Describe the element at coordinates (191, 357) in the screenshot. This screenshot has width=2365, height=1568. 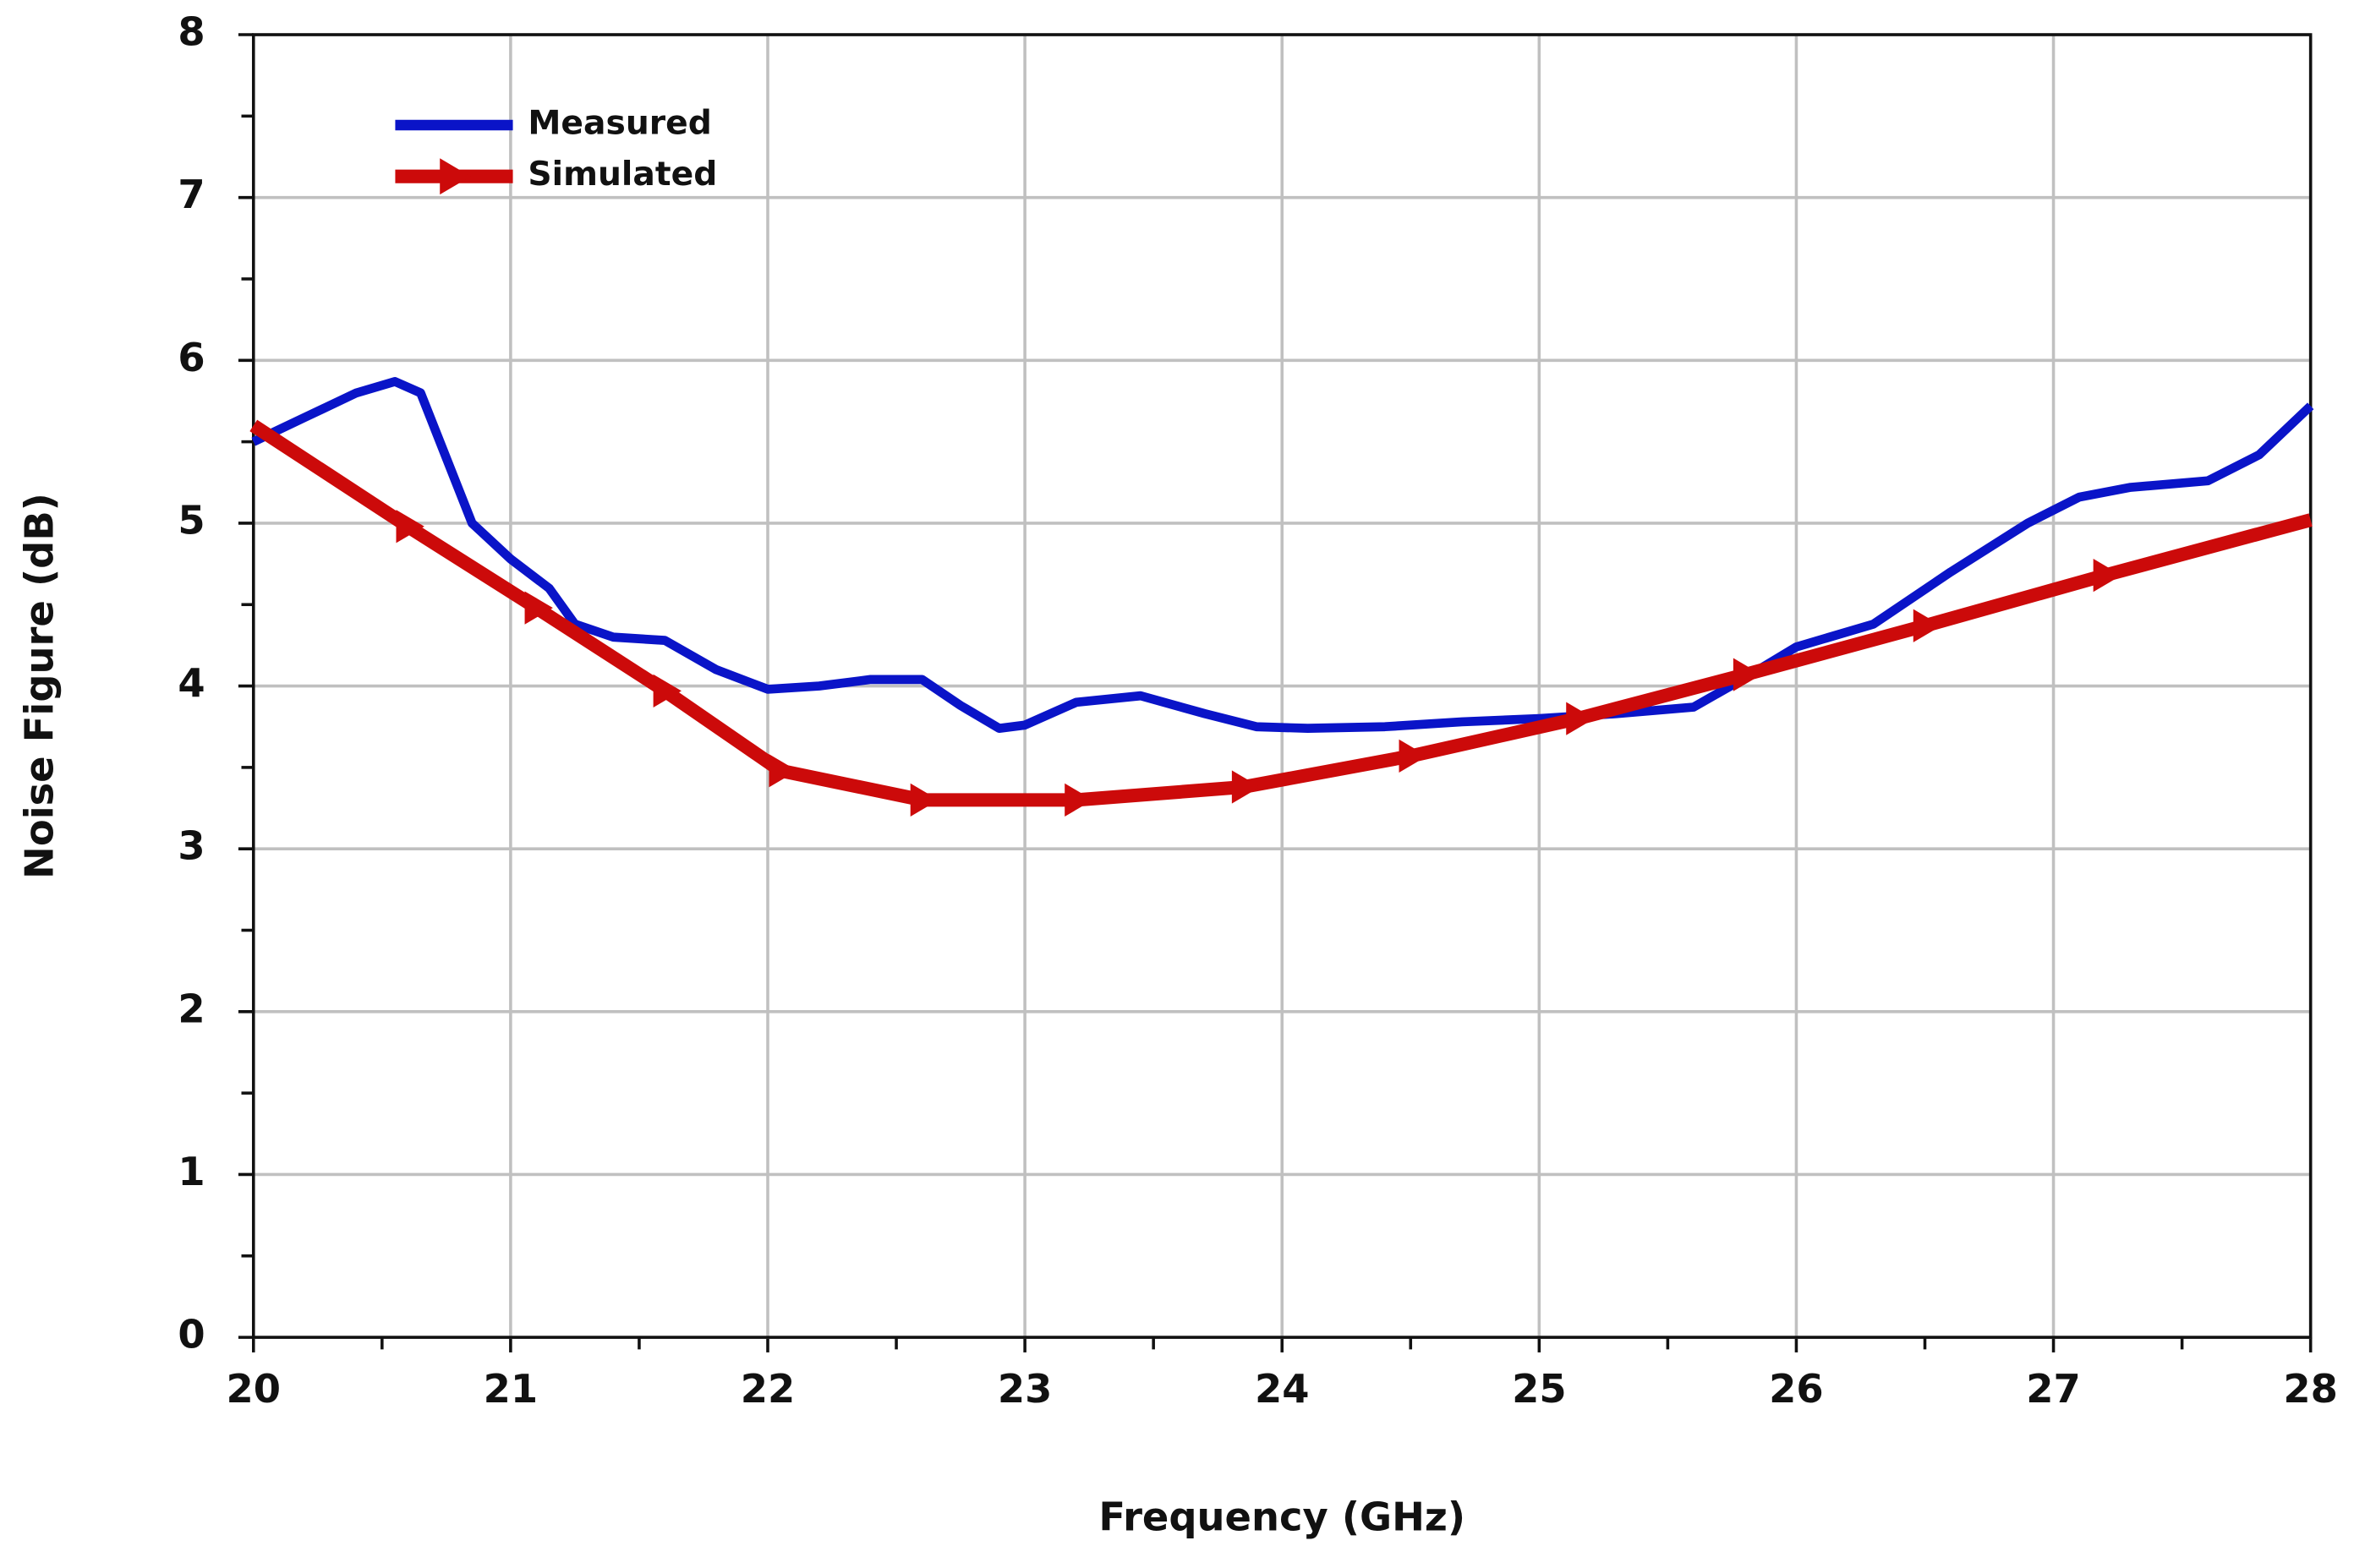
I see `y-tick-label: 6` at that location.